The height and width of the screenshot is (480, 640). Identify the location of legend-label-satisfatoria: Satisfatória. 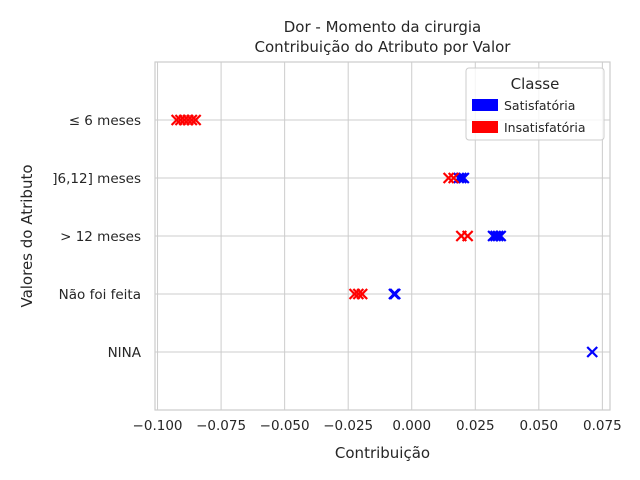
(539, 105).